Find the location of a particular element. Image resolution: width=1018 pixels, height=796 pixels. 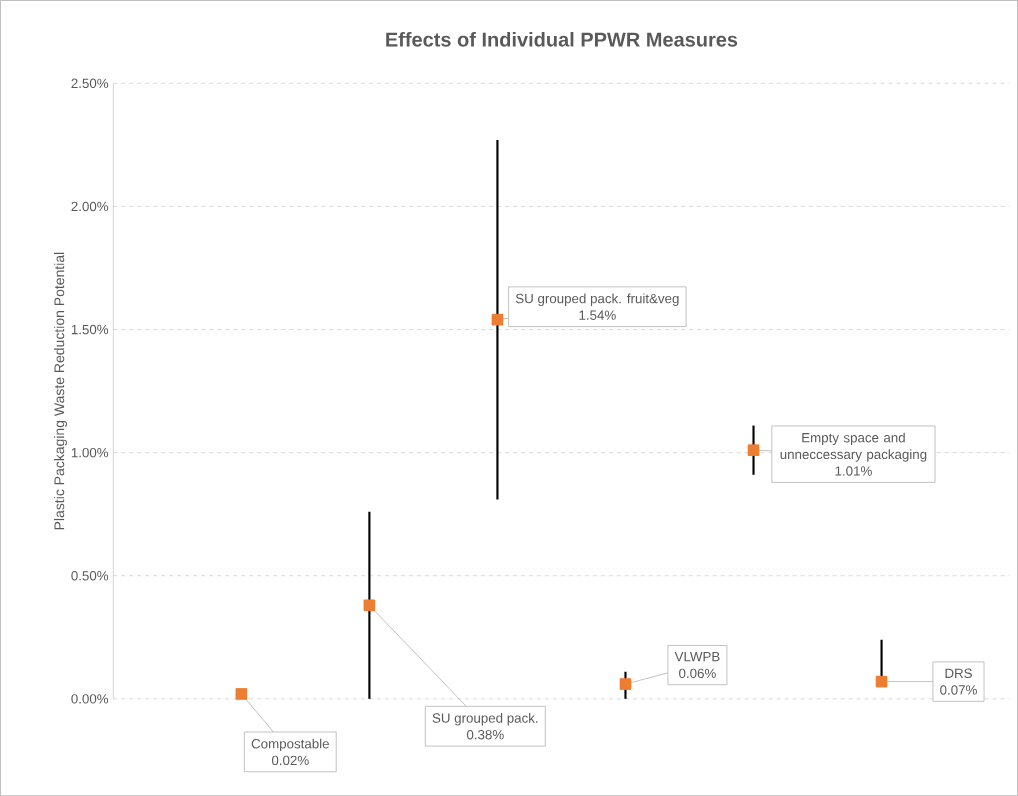

y-tick-label: 1.50% is located at coordinates (90, 329).